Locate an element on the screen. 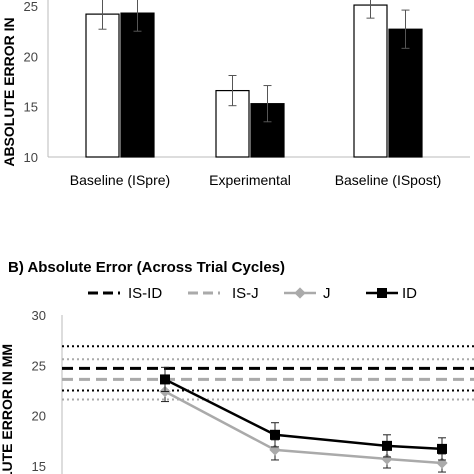 This screenshot has height=474, width=474. x-category-label: Baseline (ISpre) is located at coordinates (120, 180).